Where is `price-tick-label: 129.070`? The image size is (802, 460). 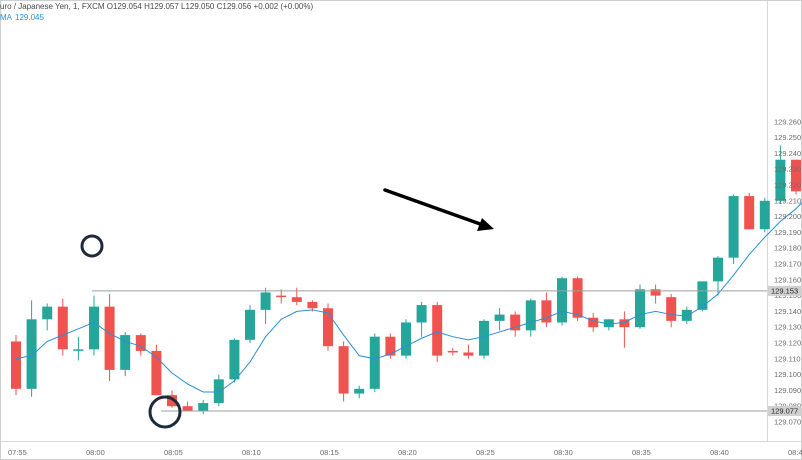
price-tick-label: 129.070 is located at coordinates (787, 422).